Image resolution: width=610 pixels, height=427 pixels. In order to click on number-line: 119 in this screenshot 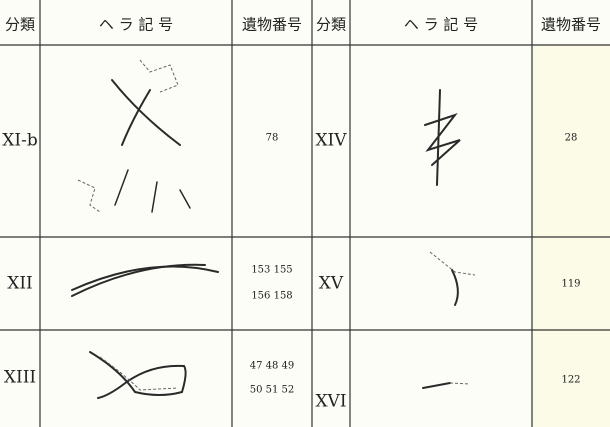, I will do `click(570, 284)`.